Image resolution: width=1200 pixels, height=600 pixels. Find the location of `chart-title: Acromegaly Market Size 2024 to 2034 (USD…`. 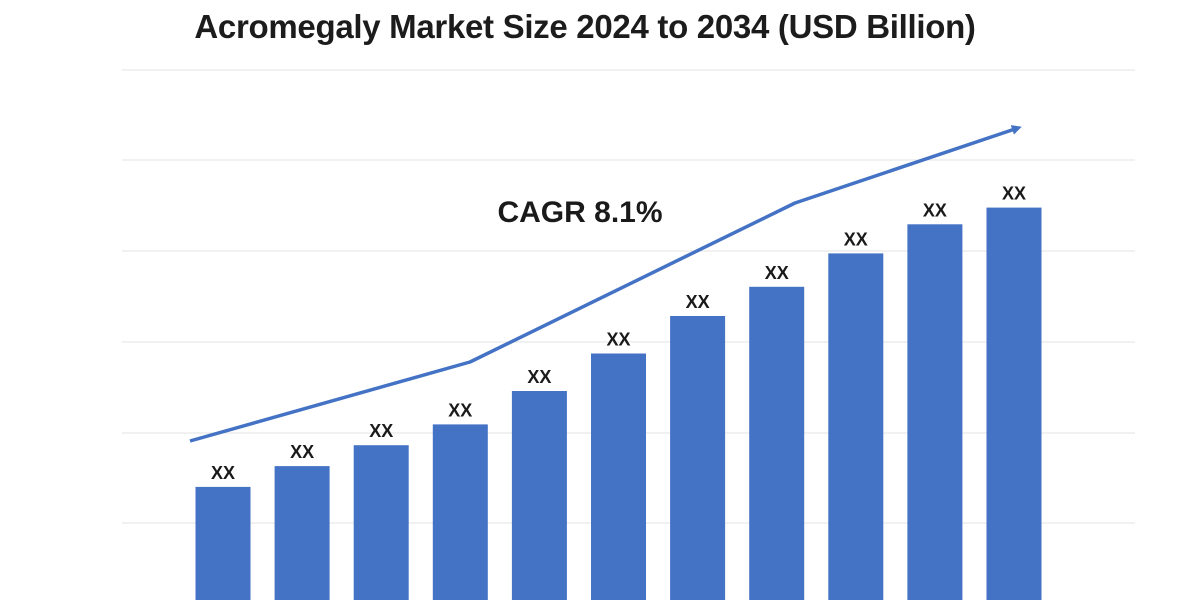

chart-title: Acromegaly Market Size 2024 to 2034 (USD… is located at coordinates (585, 26).